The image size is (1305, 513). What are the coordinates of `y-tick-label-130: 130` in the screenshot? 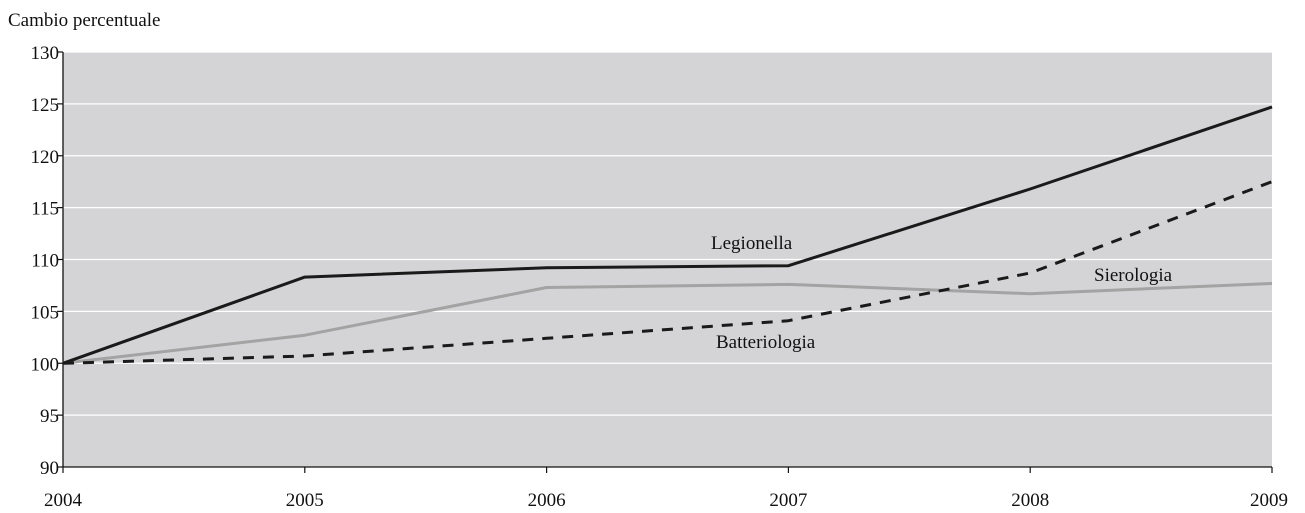 It's located at (45, 53).